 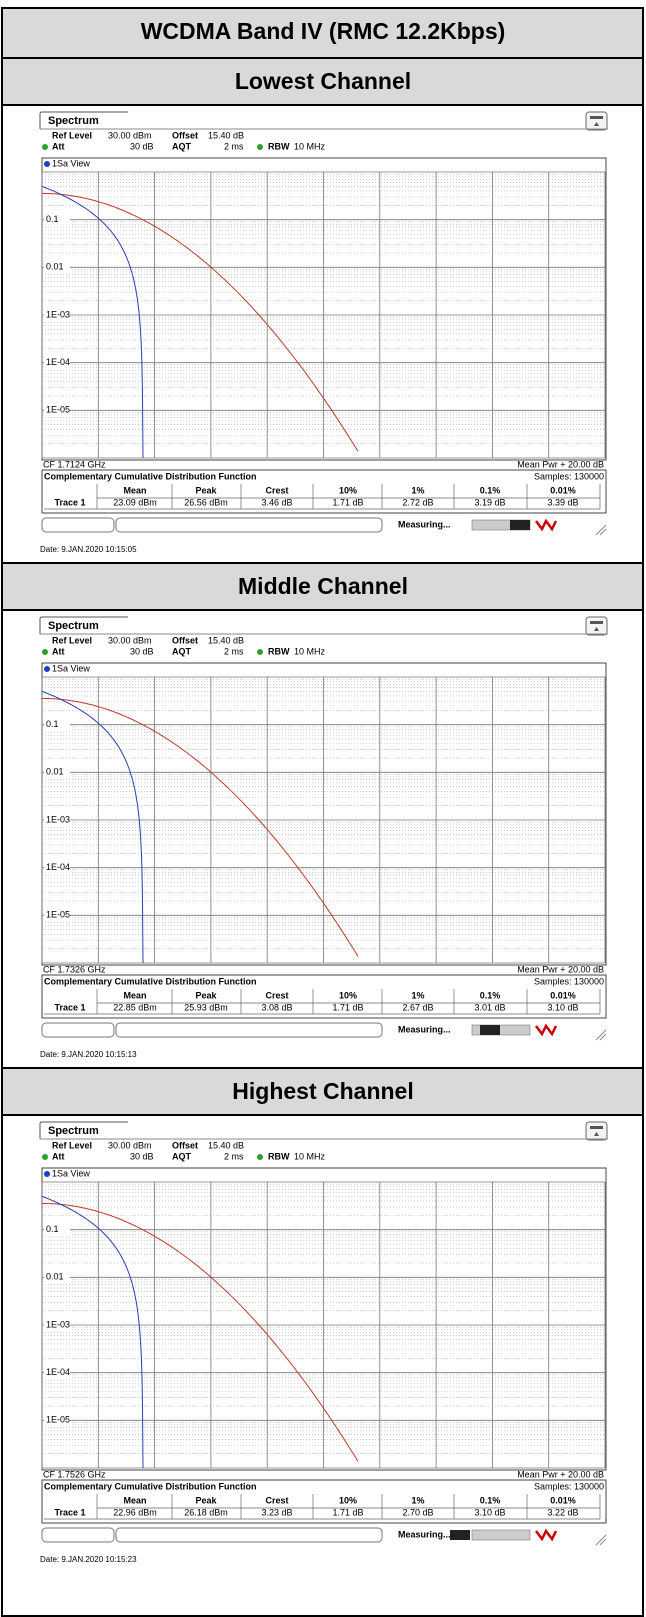 I want to click on cf: CF 1.7326 GHz, so click(x=74, y=969).